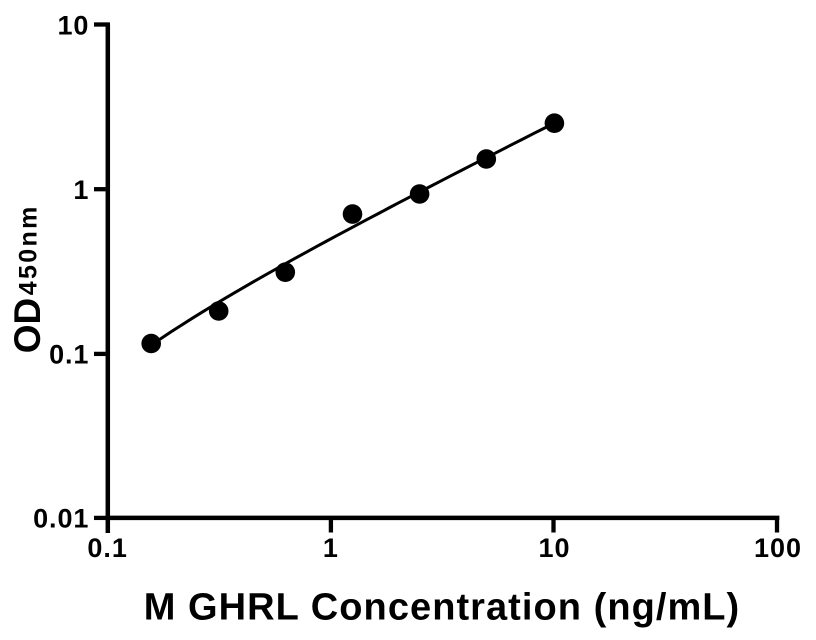 The height and width of the screenshot is (640, 816). What do you see at coordinates (61, 519) in the screenshot?
I see `svg-text: 0.01` at bounding box center [61, 519].